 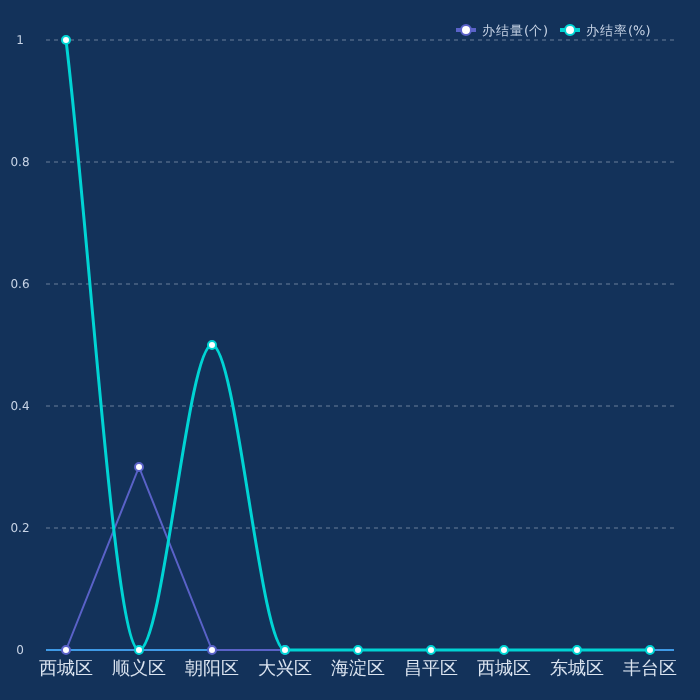 I want to click on x-tick-label: 昌平区, so click(x=431, y=669).